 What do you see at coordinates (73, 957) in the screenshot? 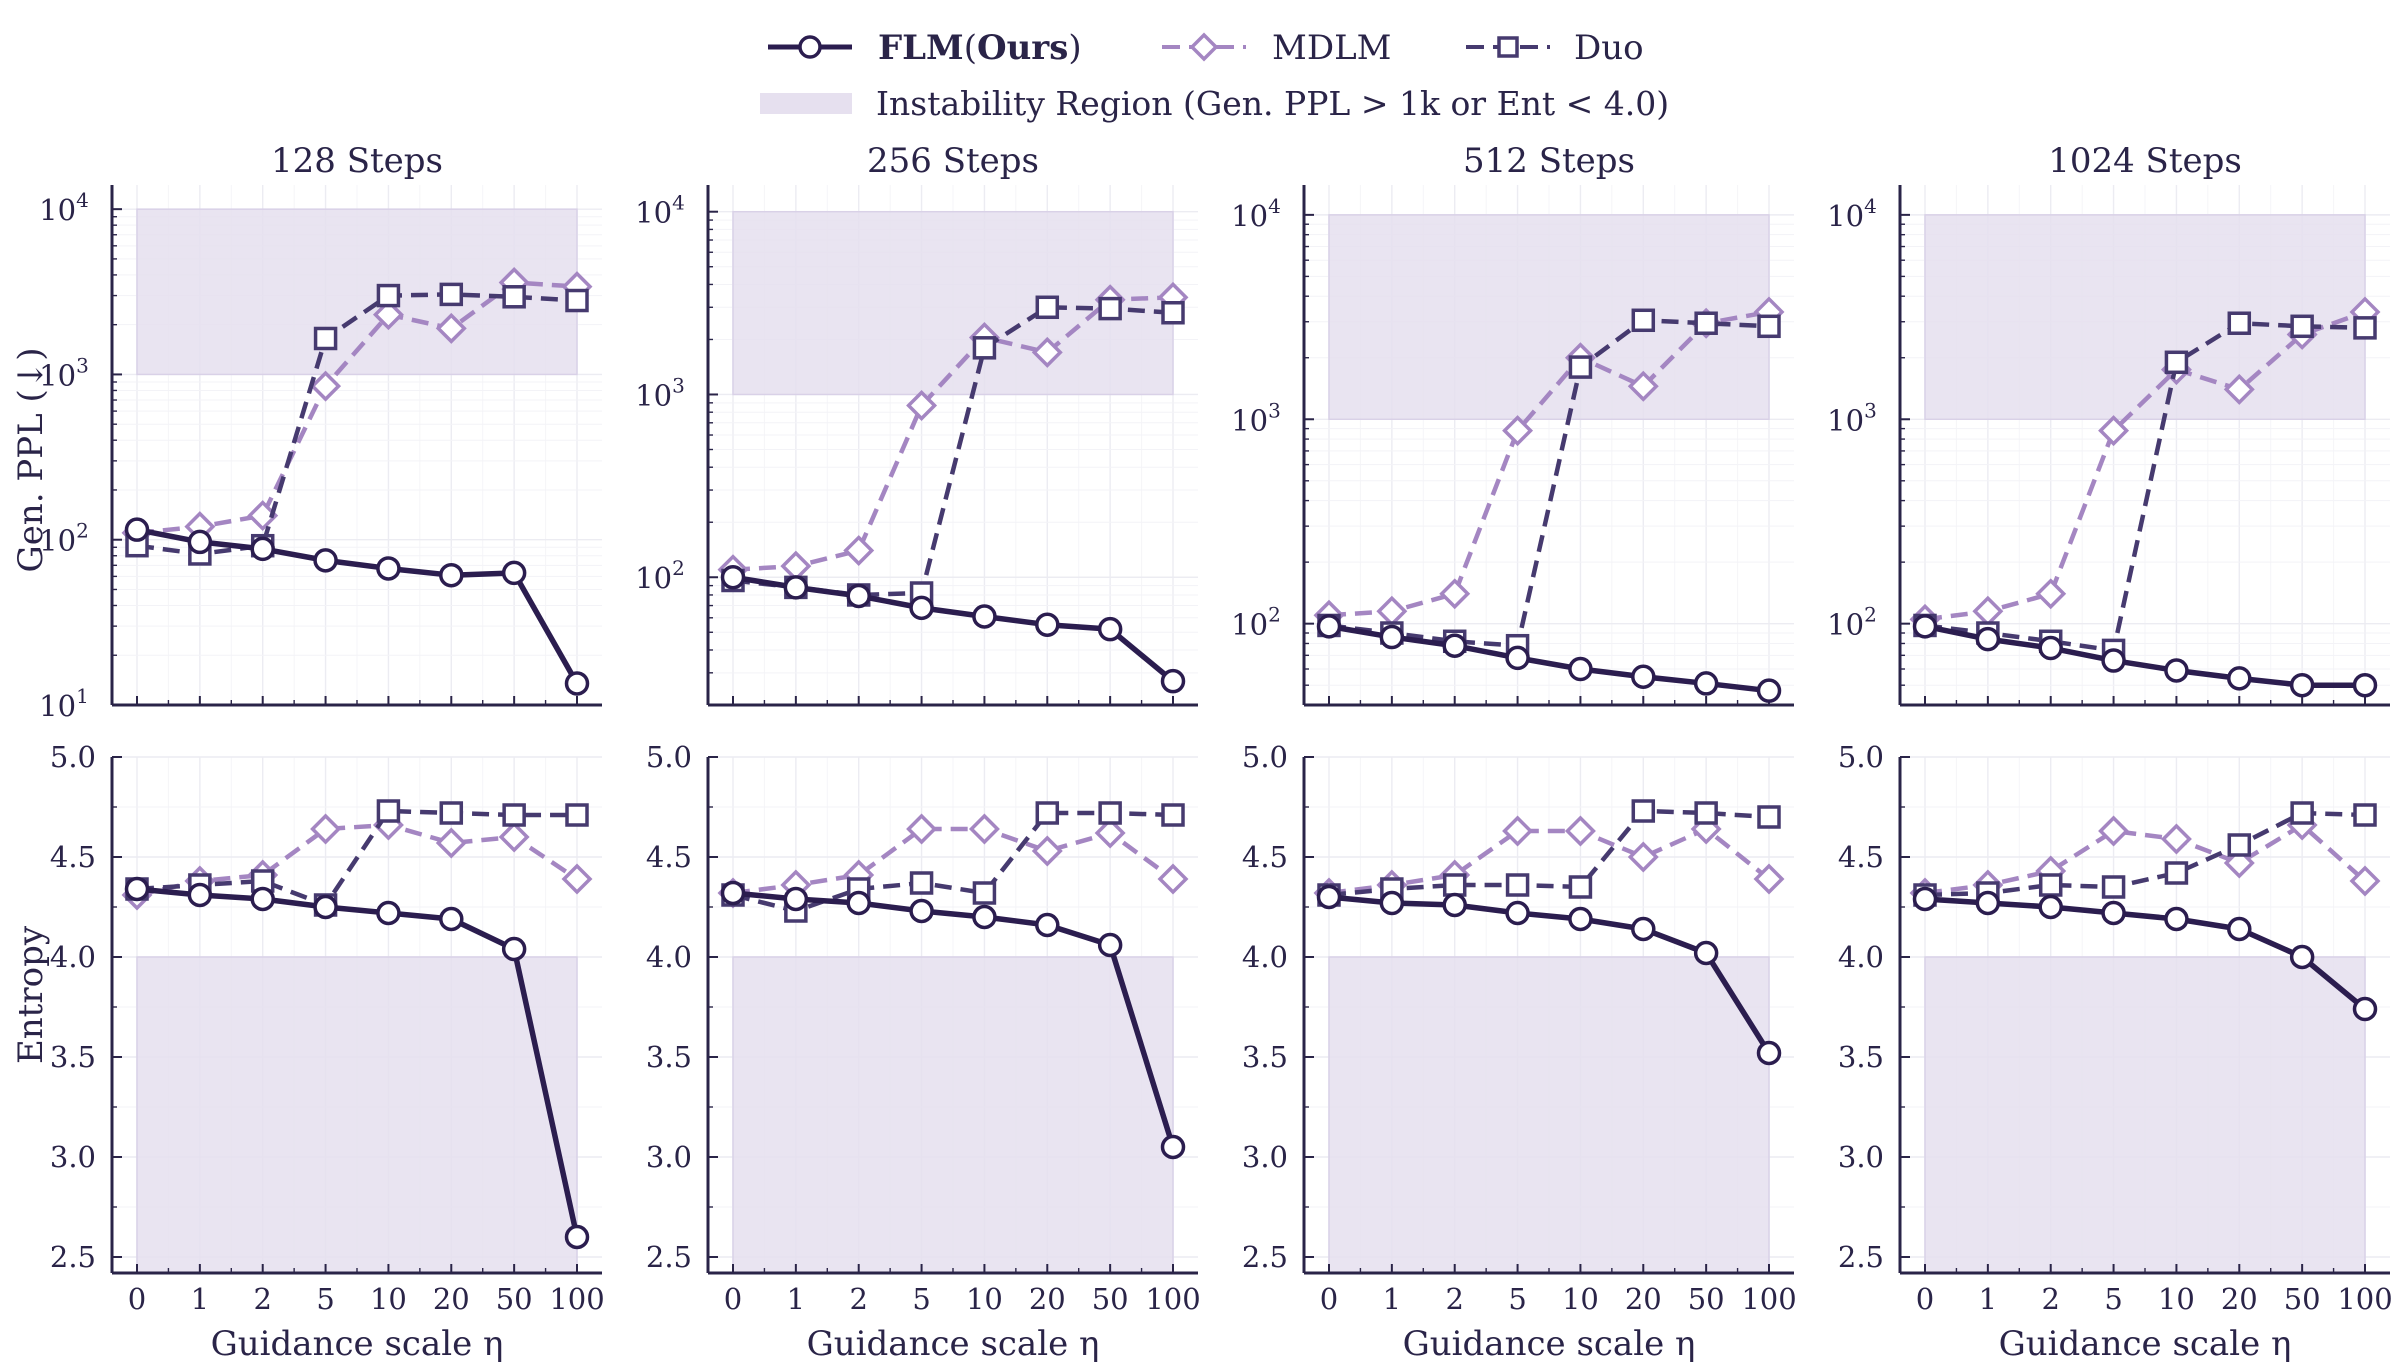
I see `y-tick-label: 4.0` at bounding box center [73, 957].